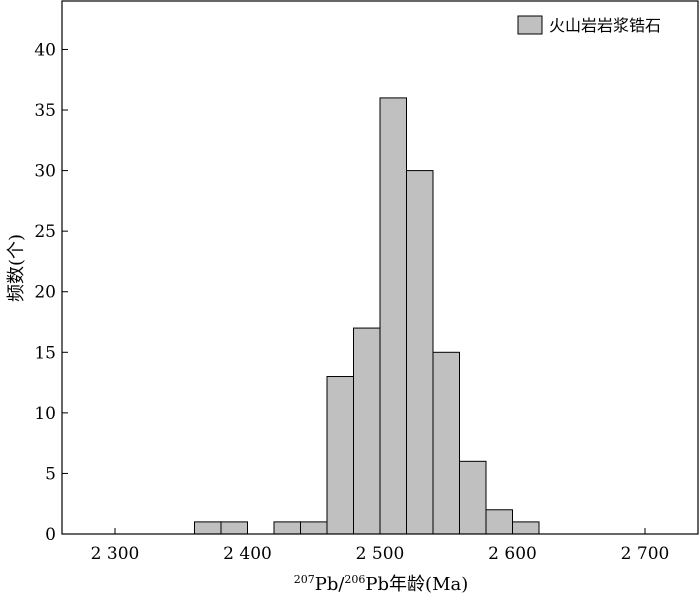  Describe the element at coordinates (115, 554) in the screenshot. I see `x-tick-label: 2 300` at that location.